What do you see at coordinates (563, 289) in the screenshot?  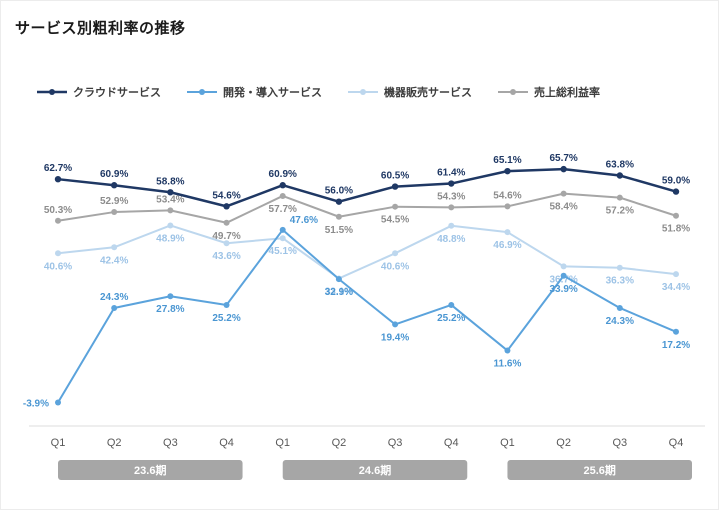 I see `data-point-label: 33.9%` at bounding box center [563, 289].